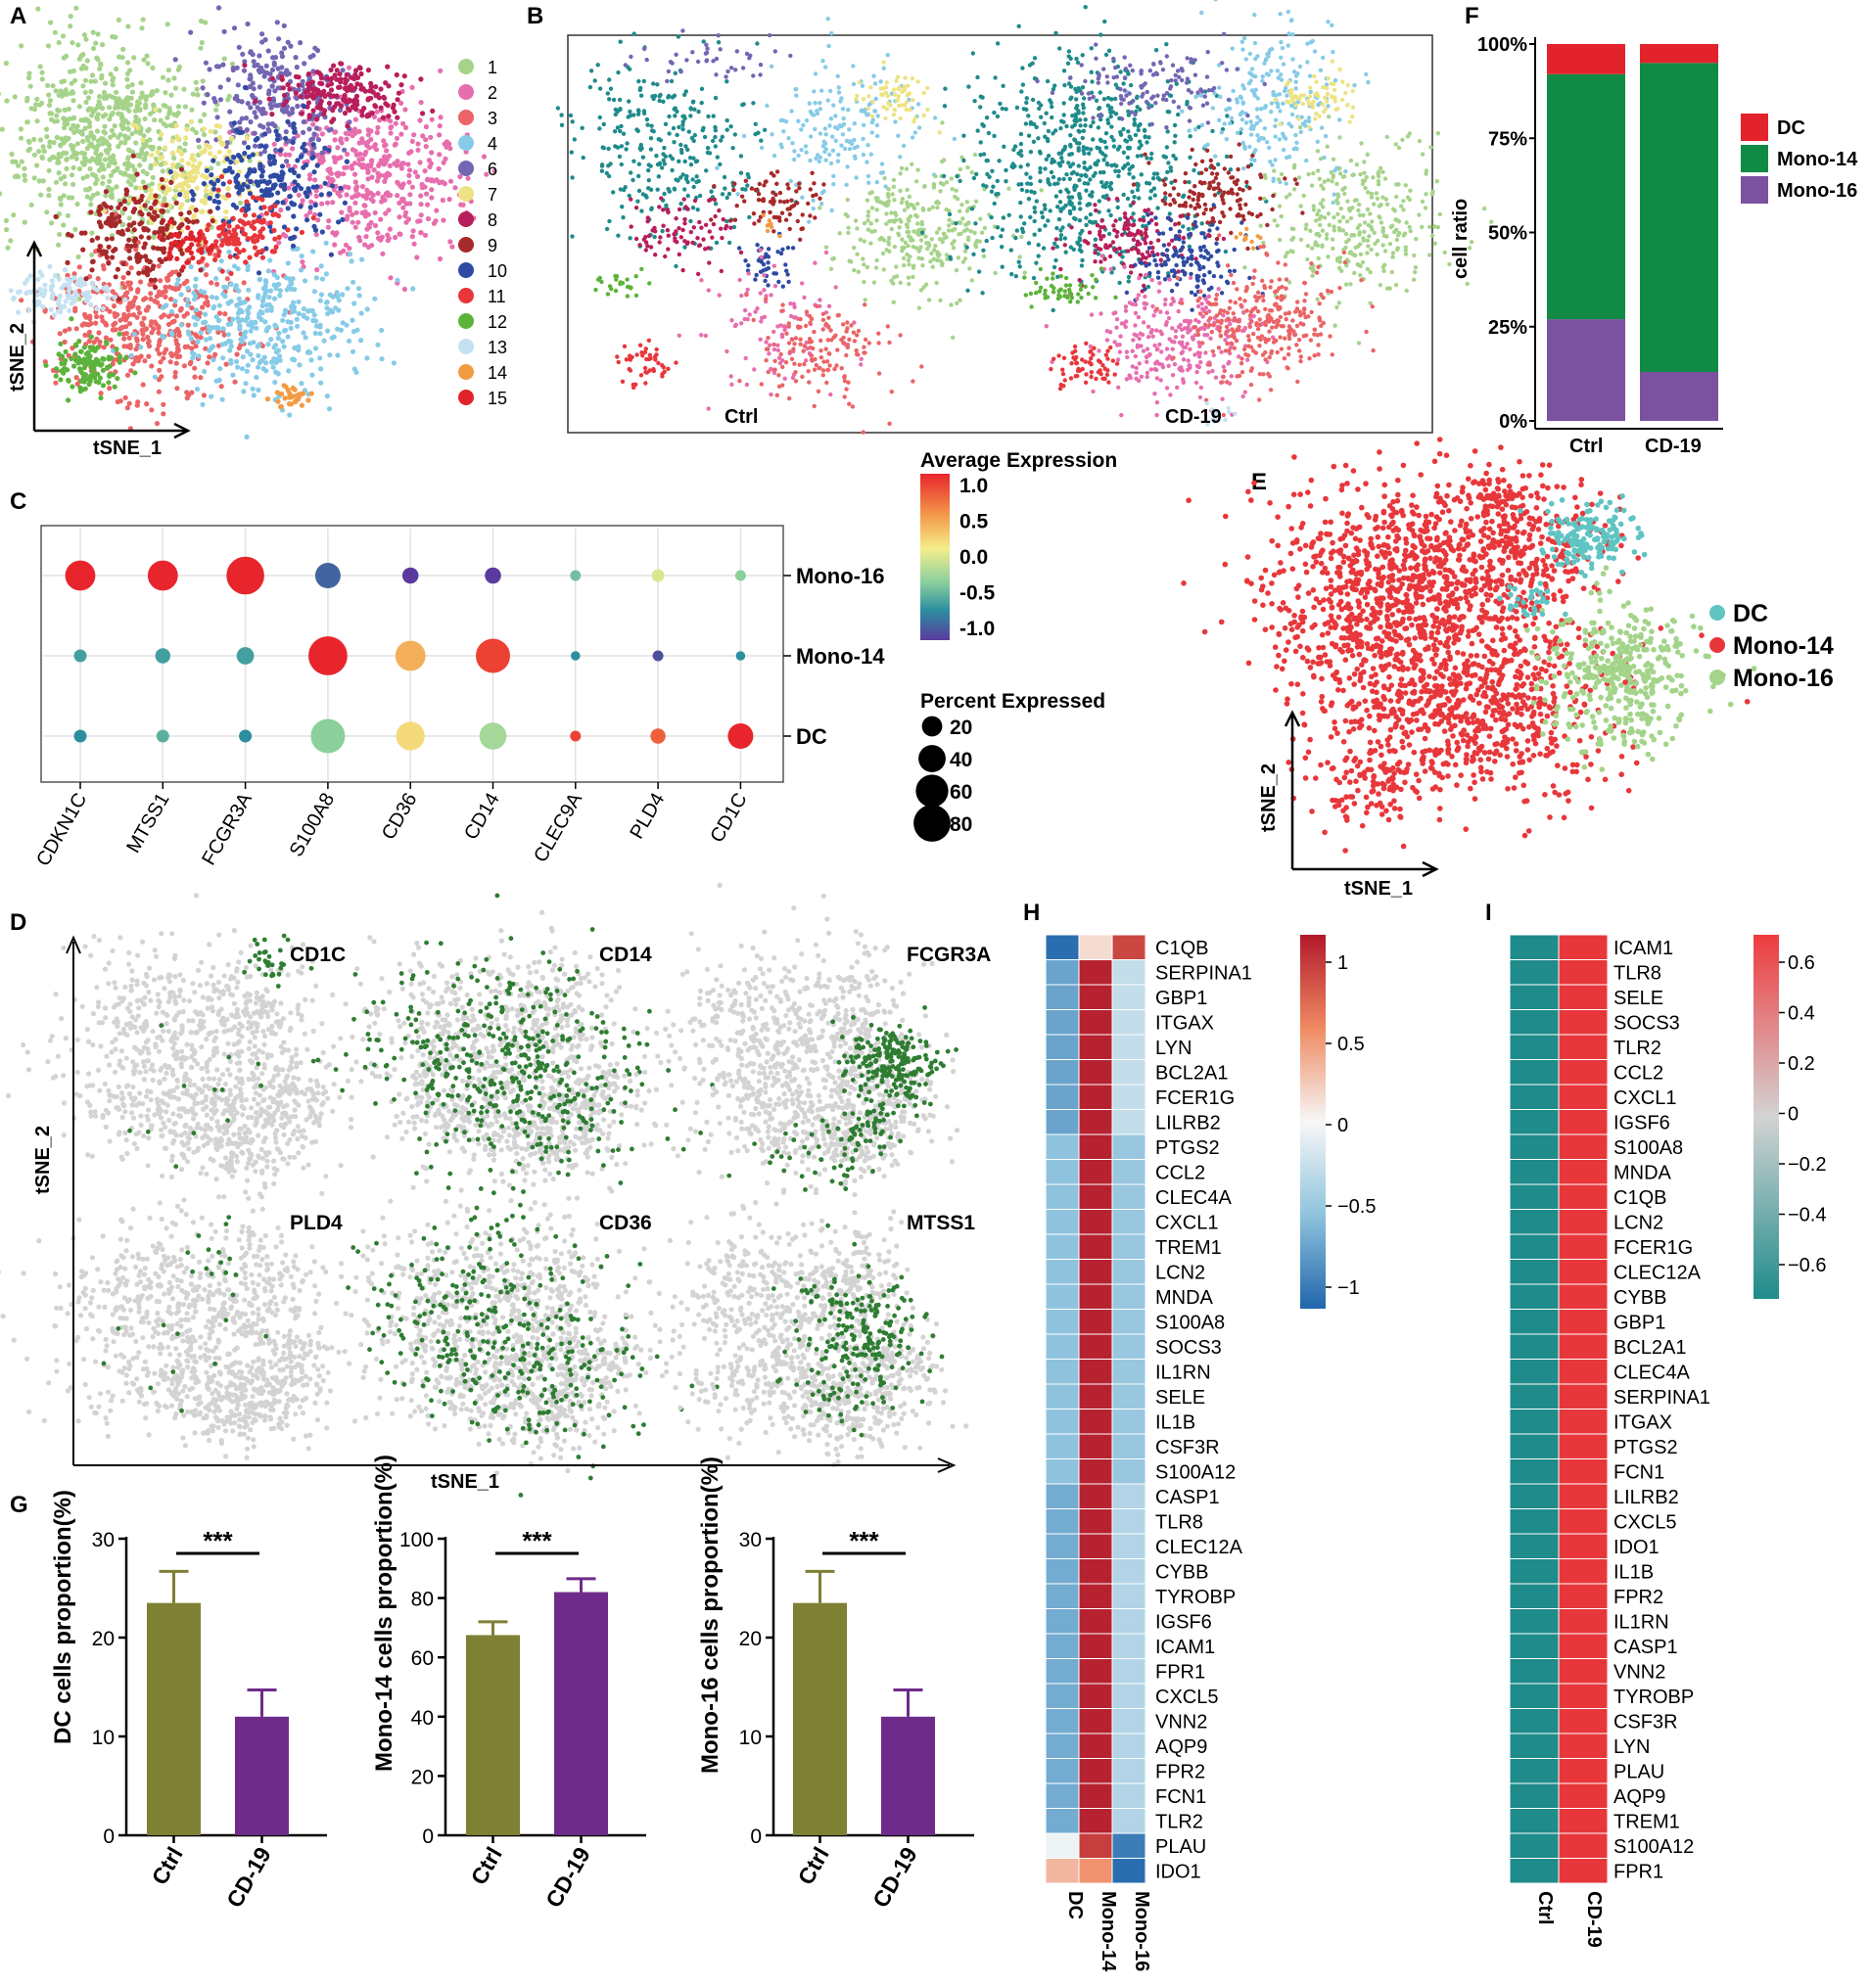 This screenshot has width=1870, height=1988. Describe the element at coordinates (1638, 1597) in the screenshot. I see `i-row-FPR2: FPR2` at that location.